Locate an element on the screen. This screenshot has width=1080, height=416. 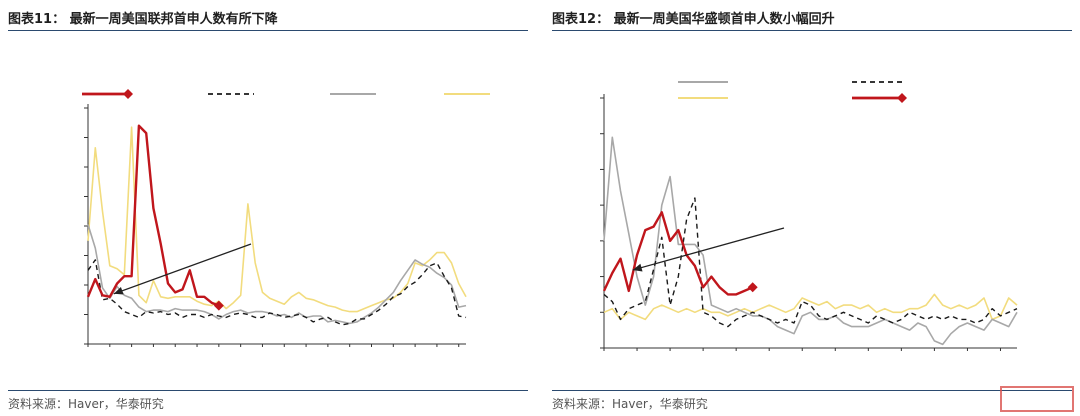
right-panel-header: 图表12： 最新一周美国华盛顿首申人数小幅回升 is located at coordinates (693, 19).